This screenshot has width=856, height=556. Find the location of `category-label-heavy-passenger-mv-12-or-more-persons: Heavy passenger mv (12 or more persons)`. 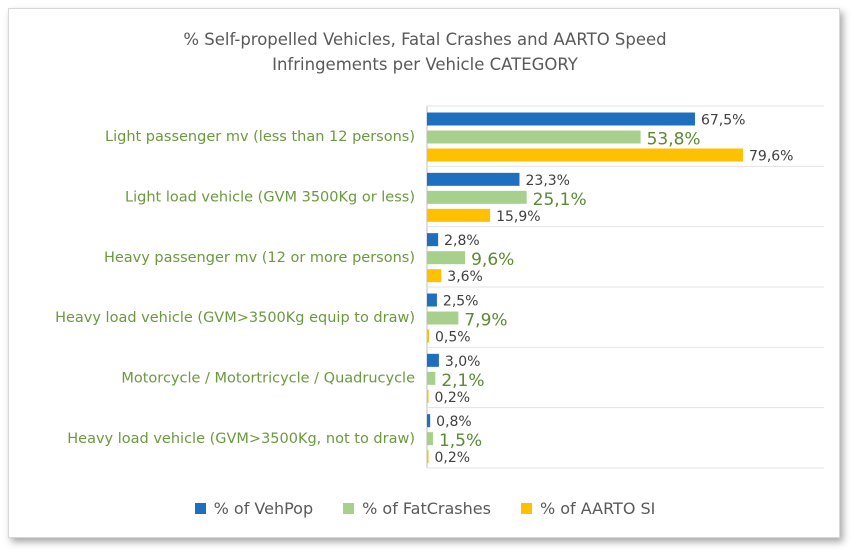

category-label-heavy-passenger-mv-12-or-more-persons: Heavy passenger mv (12 or more persons) is located at coordinates (259, 258).